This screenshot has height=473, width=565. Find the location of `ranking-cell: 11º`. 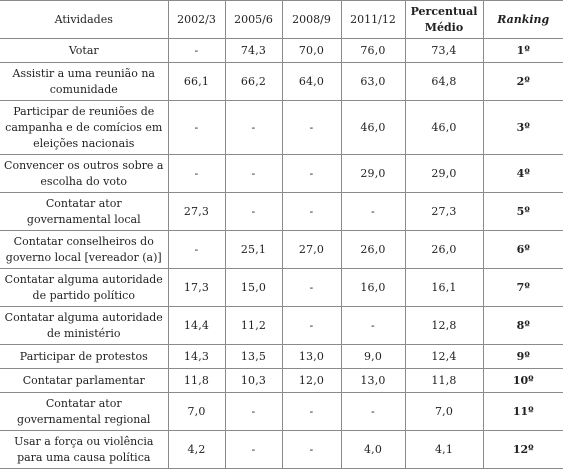

ranking-cell: 11º is located at coordinates (522, 411).